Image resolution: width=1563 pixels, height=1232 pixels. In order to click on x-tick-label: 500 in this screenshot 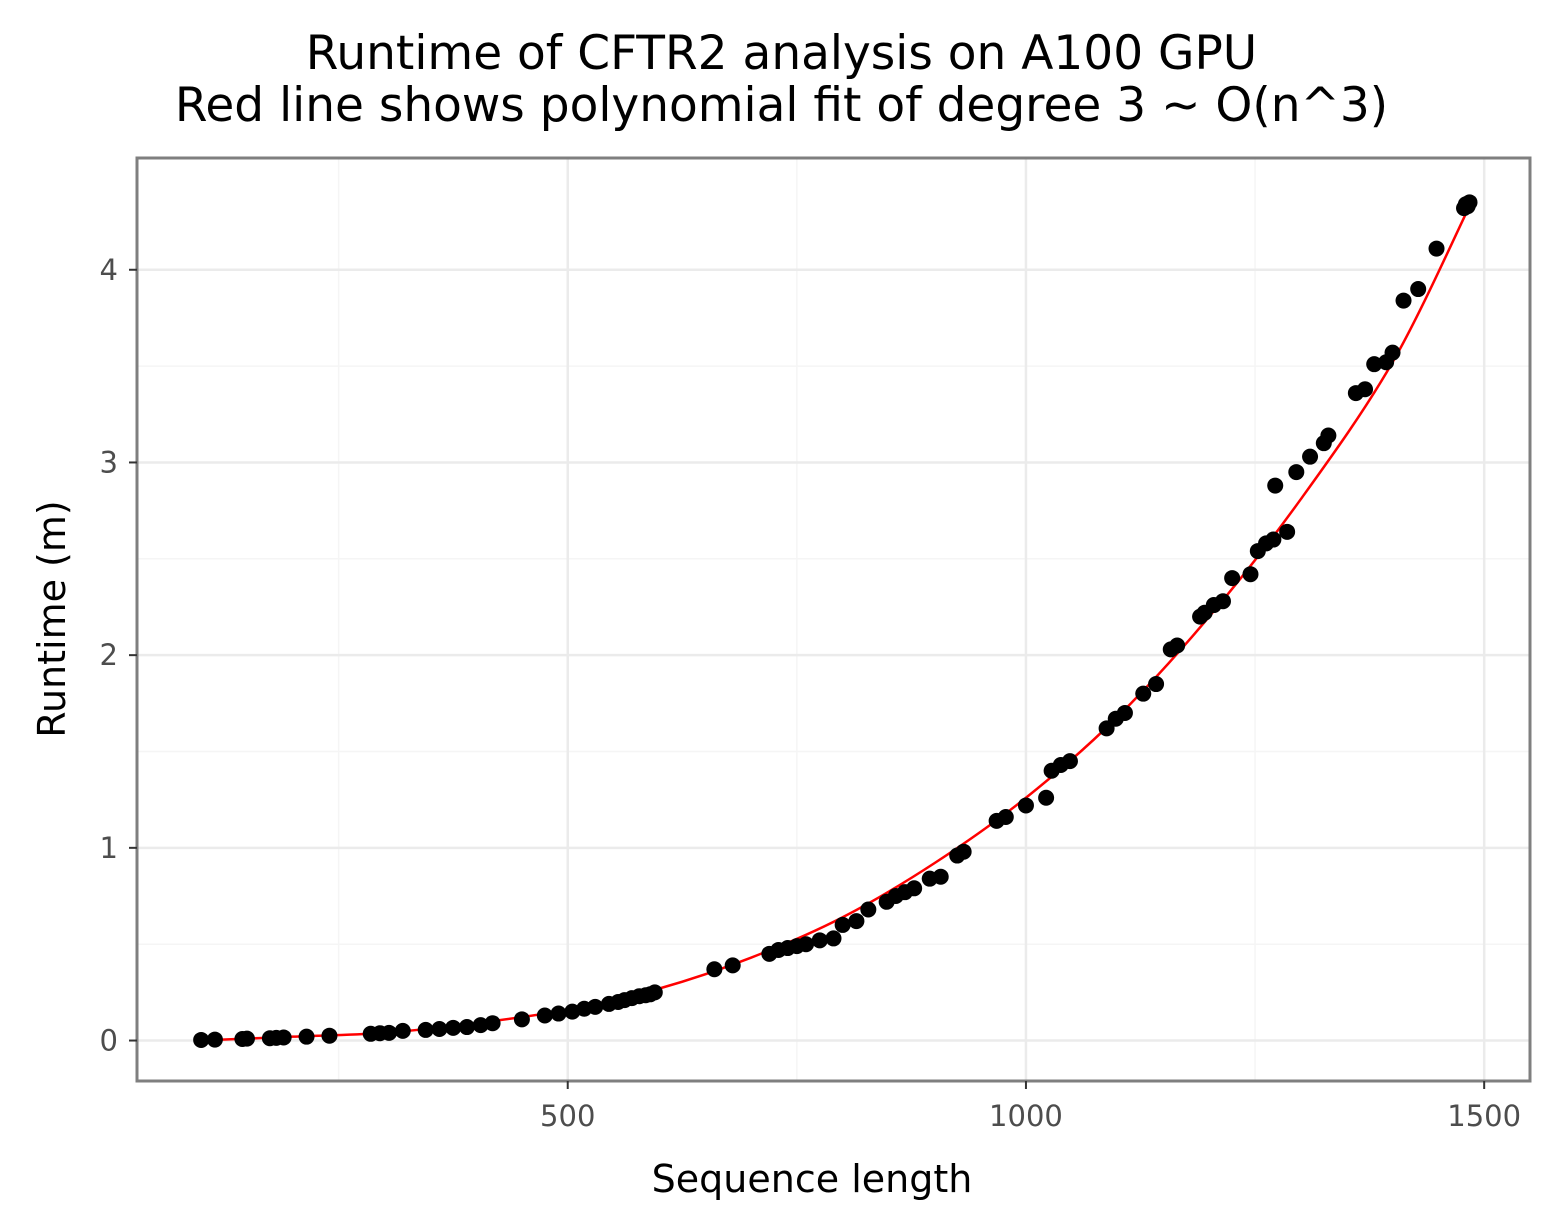, I will do `click(567, 1116)`.